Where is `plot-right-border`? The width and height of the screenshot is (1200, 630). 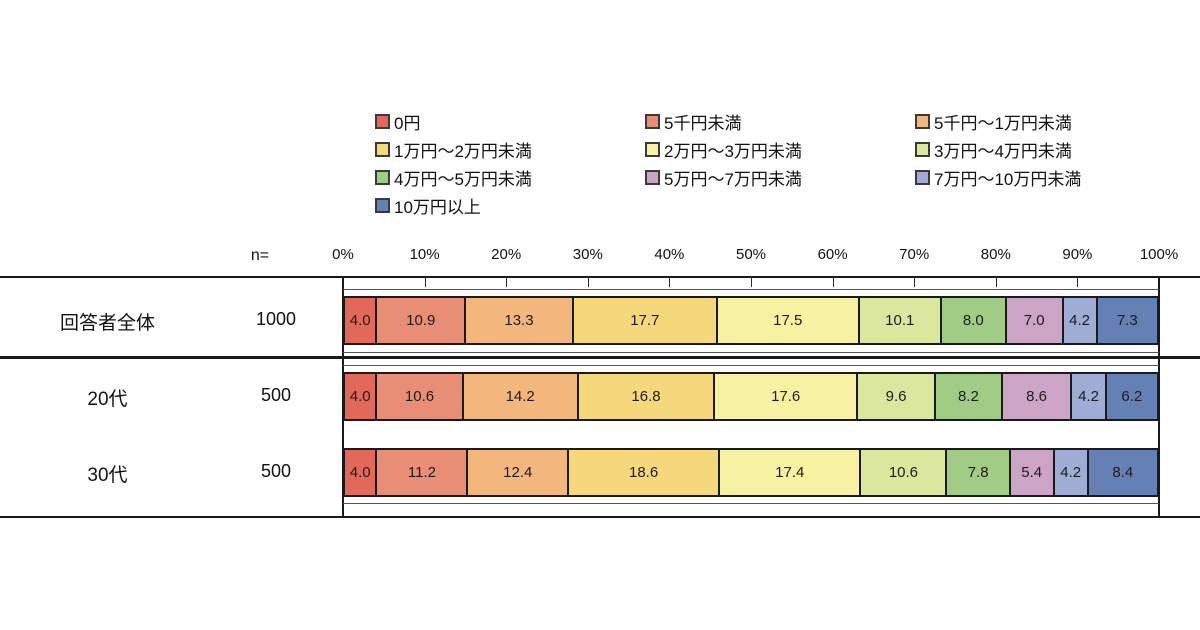
plot-right-border is located at coordinates (1159, 397).